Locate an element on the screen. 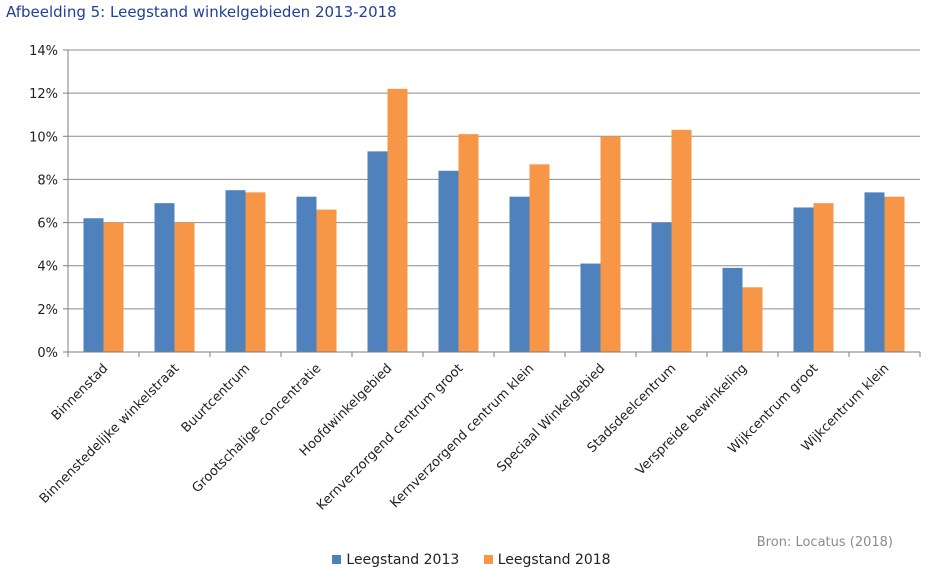 The width and height of the screenshot is (943, 579). x-tick-label: Grootschalige concentratie is located at coordinates (256, 428).